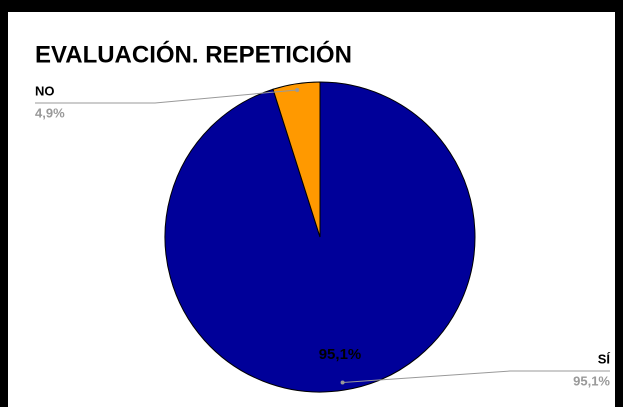 Image resolution: width=623 pixels, height=407 pixels. I want to click on slice-label: 95,1%, so click(340, 354).